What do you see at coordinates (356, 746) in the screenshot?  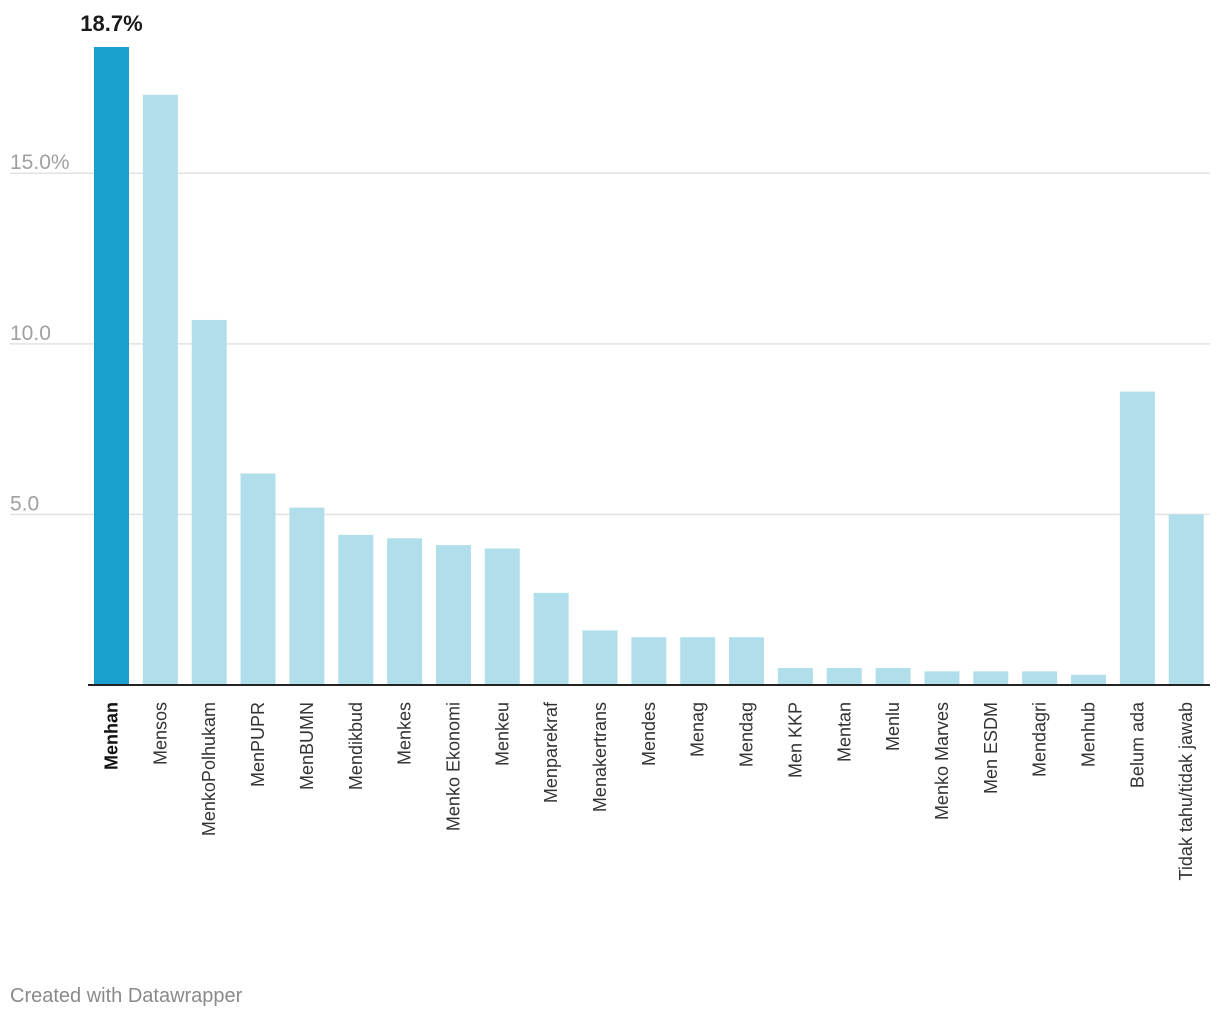 I see `x-tick-label: Mendikbud` at bounding box center [356, 746].